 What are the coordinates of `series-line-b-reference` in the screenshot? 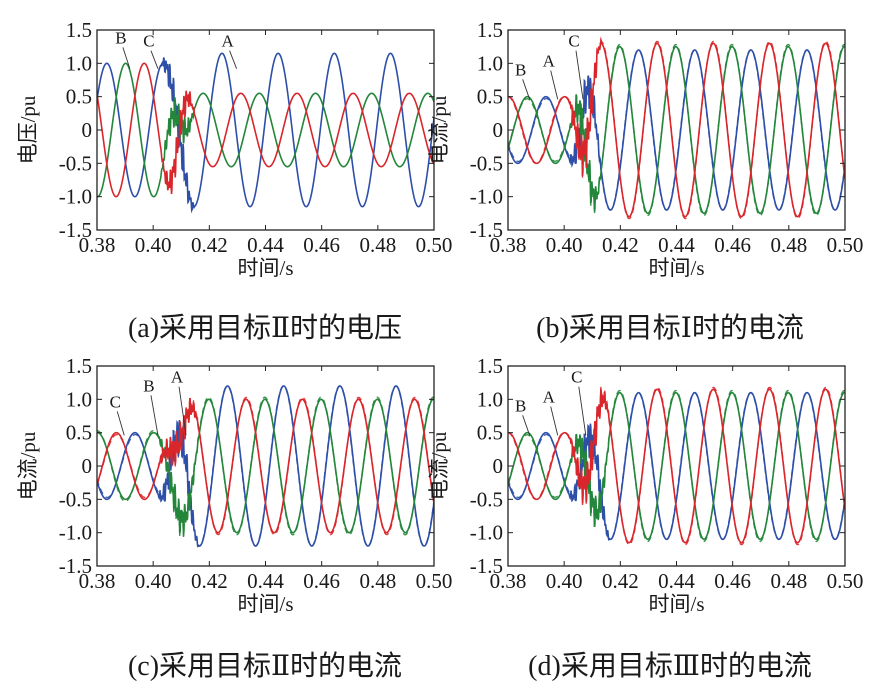 It's located at (265, 467).